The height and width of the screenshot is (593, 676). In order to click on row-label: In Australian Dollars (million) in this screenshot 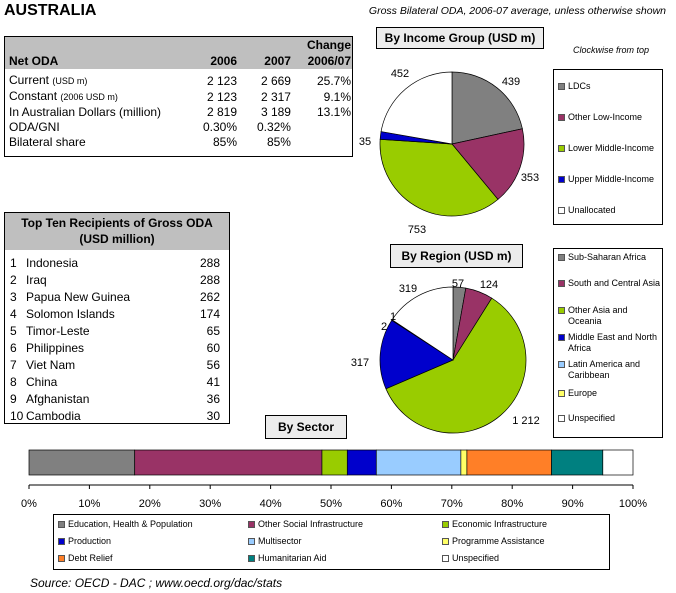, I will do `click(85, 112)`.